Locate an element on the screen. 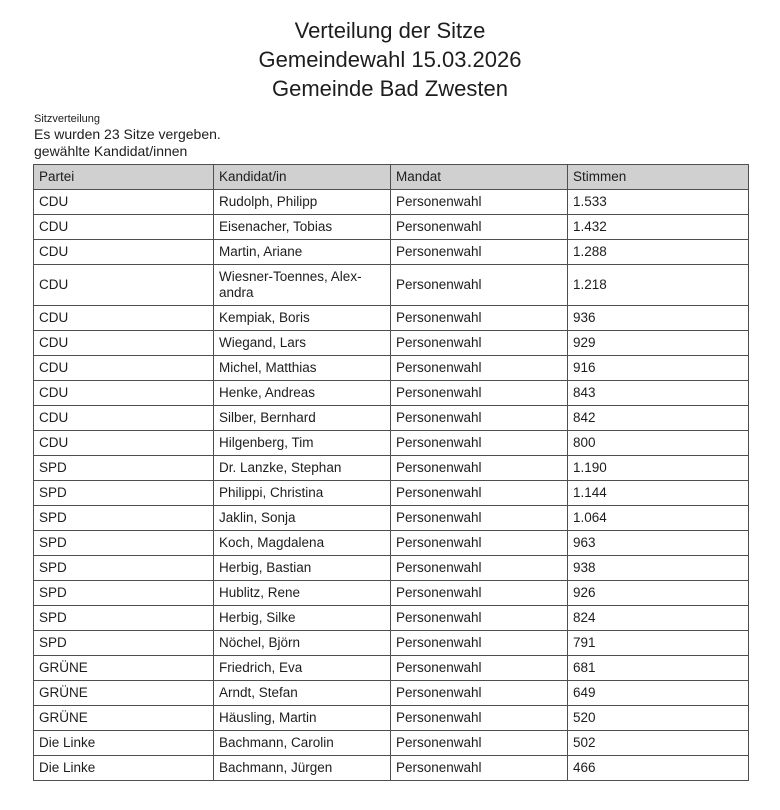 The width and height of the screenshot is (780, 810). table-row: CDU Michel, Matthias Personenwahl 916 is located at coordinates (391, 368).